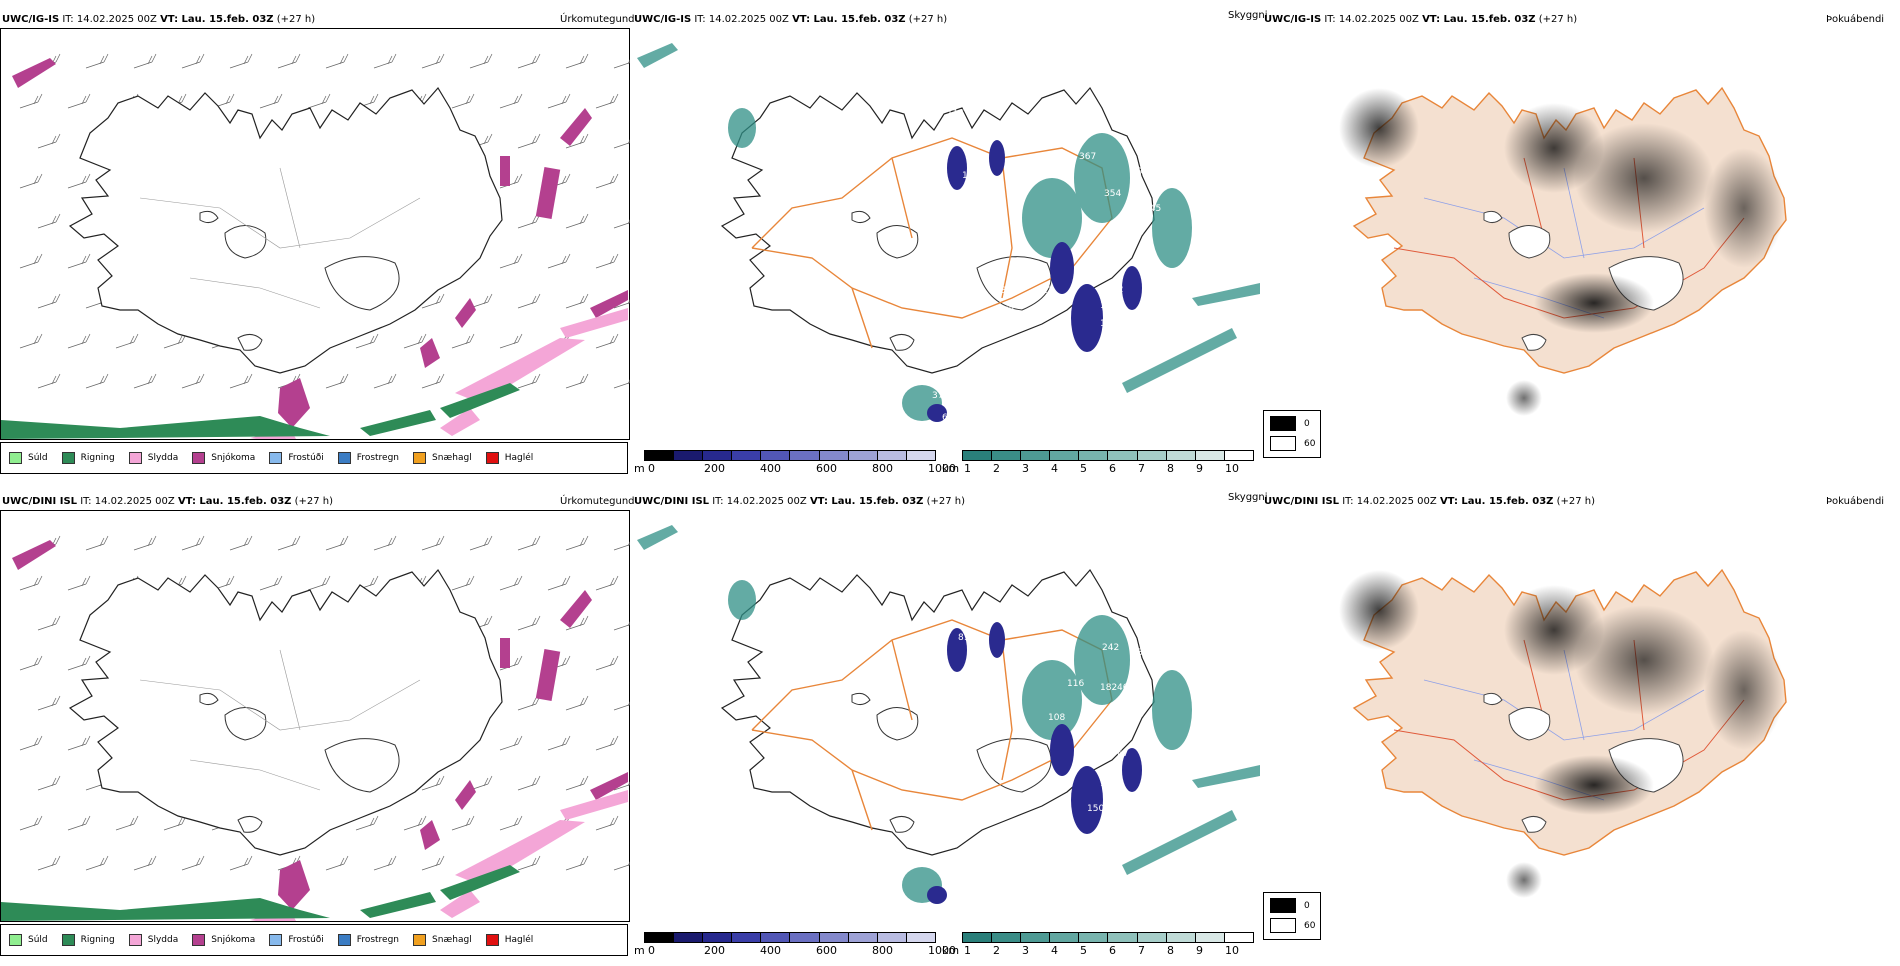 Image resolution: width=1900 pixels, height=966 pixels. Describe the element at coordinates (1307, 423) in the screenshot. I see `fog-dark-label: 0` at that location.